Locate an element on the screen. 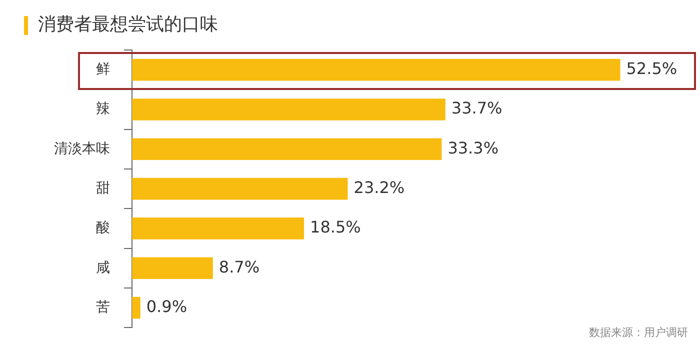 This screenshot has width=700, height=350. y-tick-label: 辣 is located at coordinates (103, 109).